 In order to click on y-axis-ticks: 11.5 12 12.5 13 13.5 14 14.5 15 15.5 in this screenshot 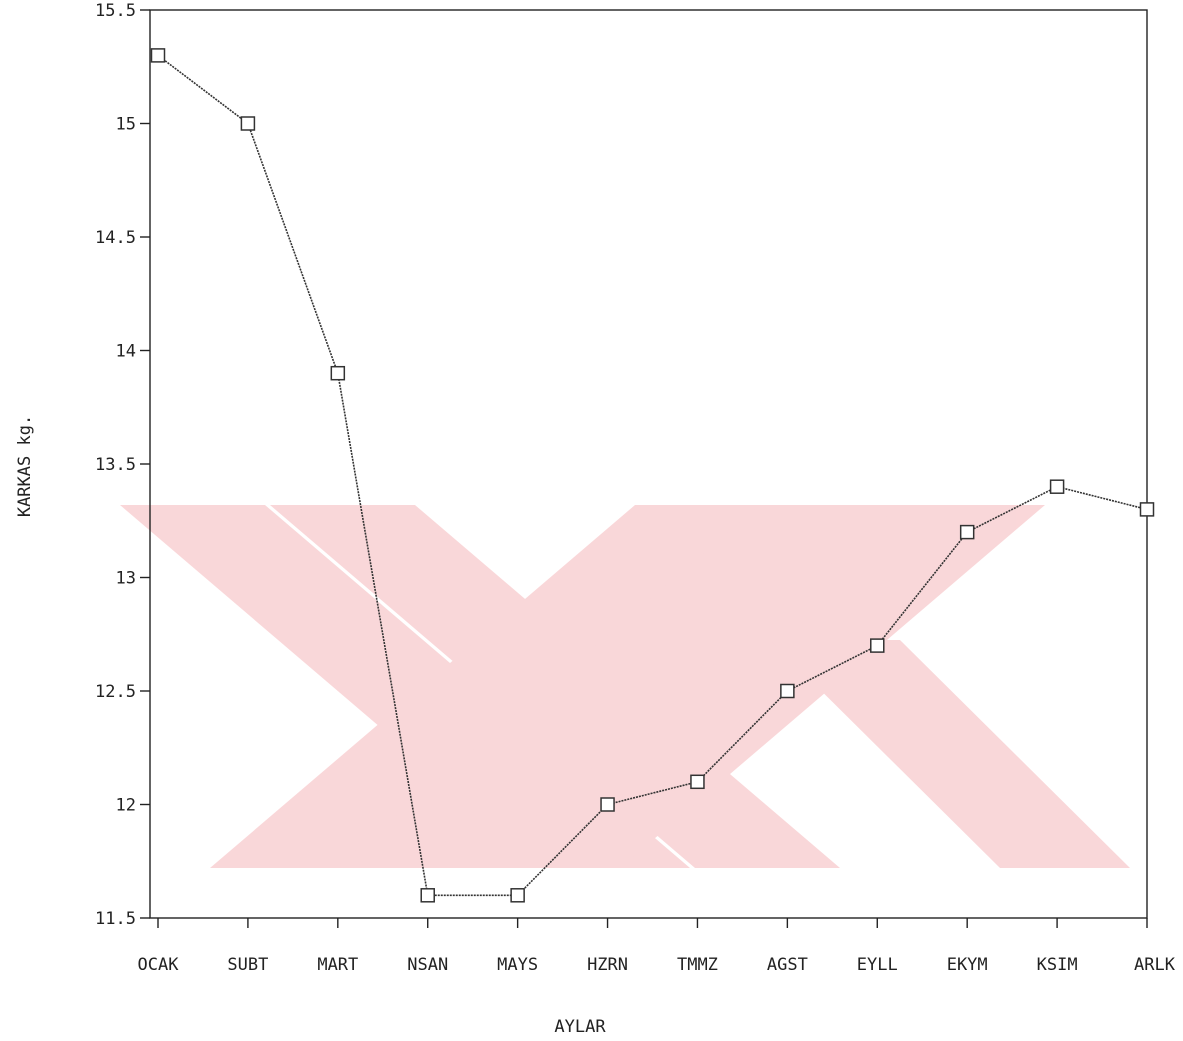, I will do `click(122, 465)`.